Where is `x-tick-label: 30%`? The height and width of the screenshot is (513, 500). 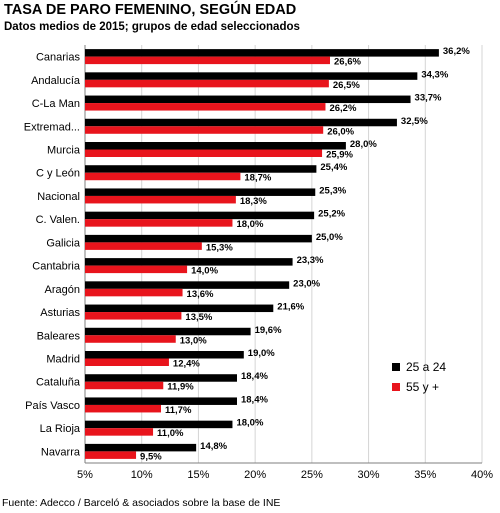
x-tick-label: 30% is located at coordinates (369, 475).